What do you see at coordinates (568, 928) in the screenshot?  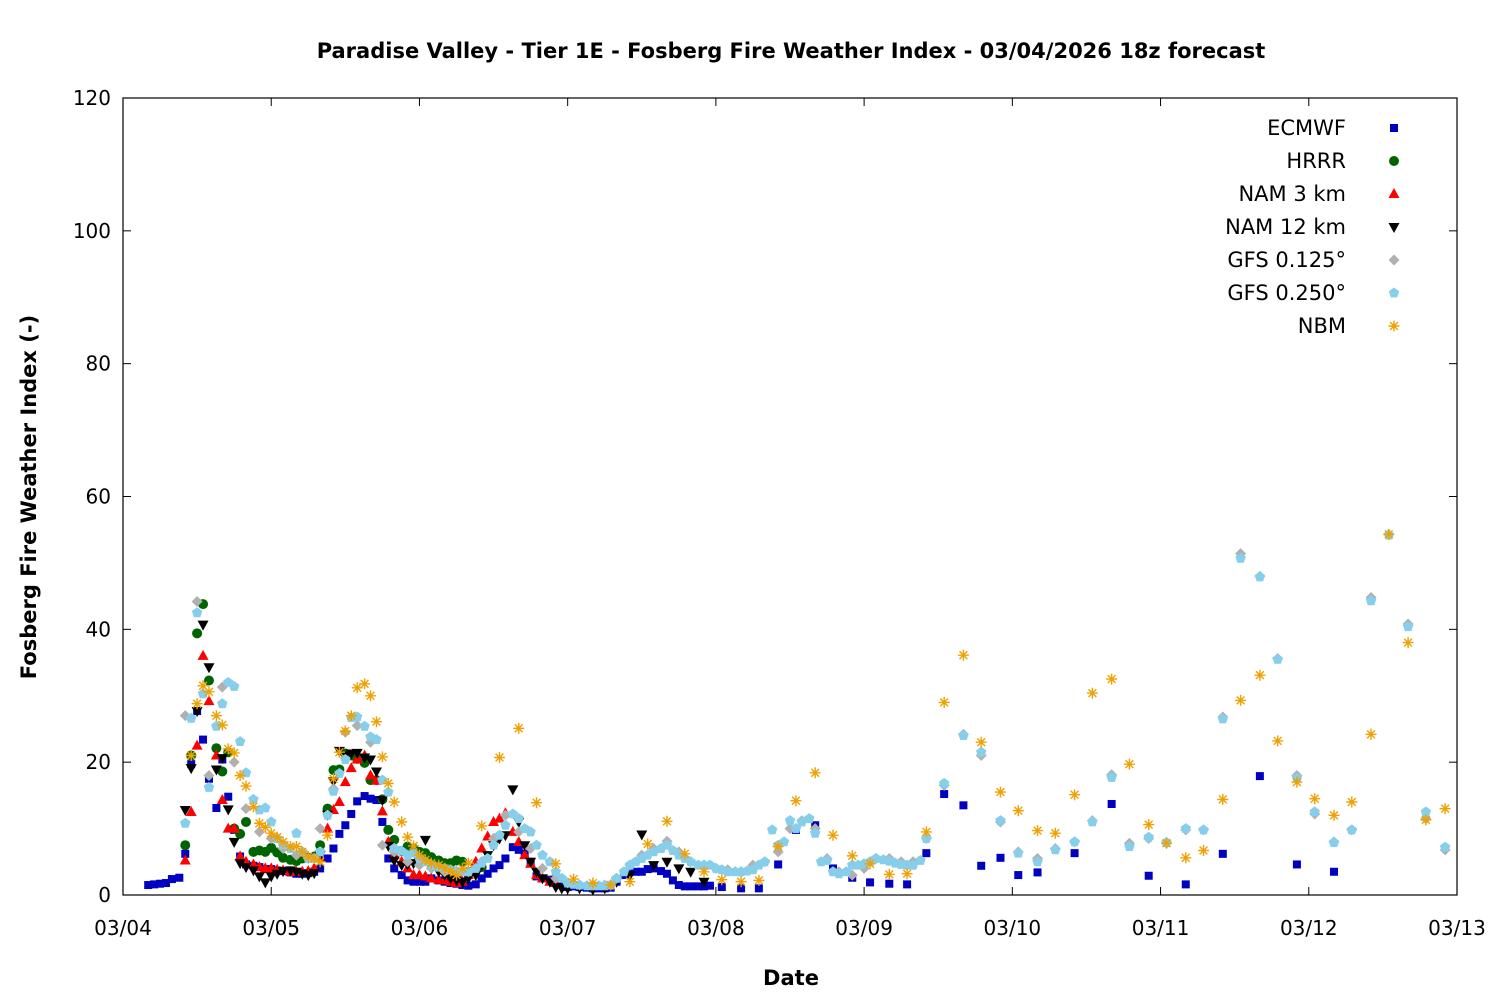 I see `x-tick-label: 03/07` at bounding box center [568, 928].